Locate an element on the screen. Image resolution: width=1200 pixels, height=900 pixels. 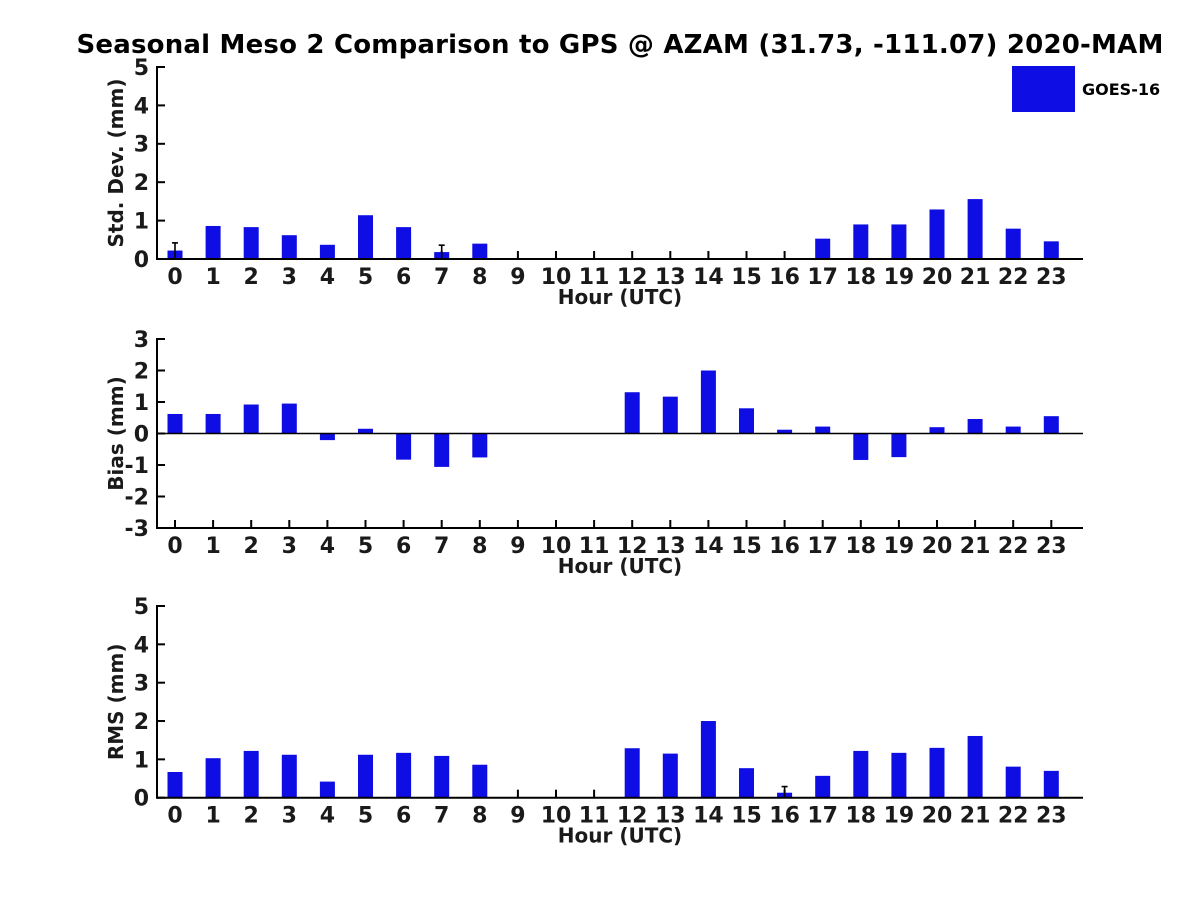
rms-xtick-label: 6 is located at coordinates (403, 816).